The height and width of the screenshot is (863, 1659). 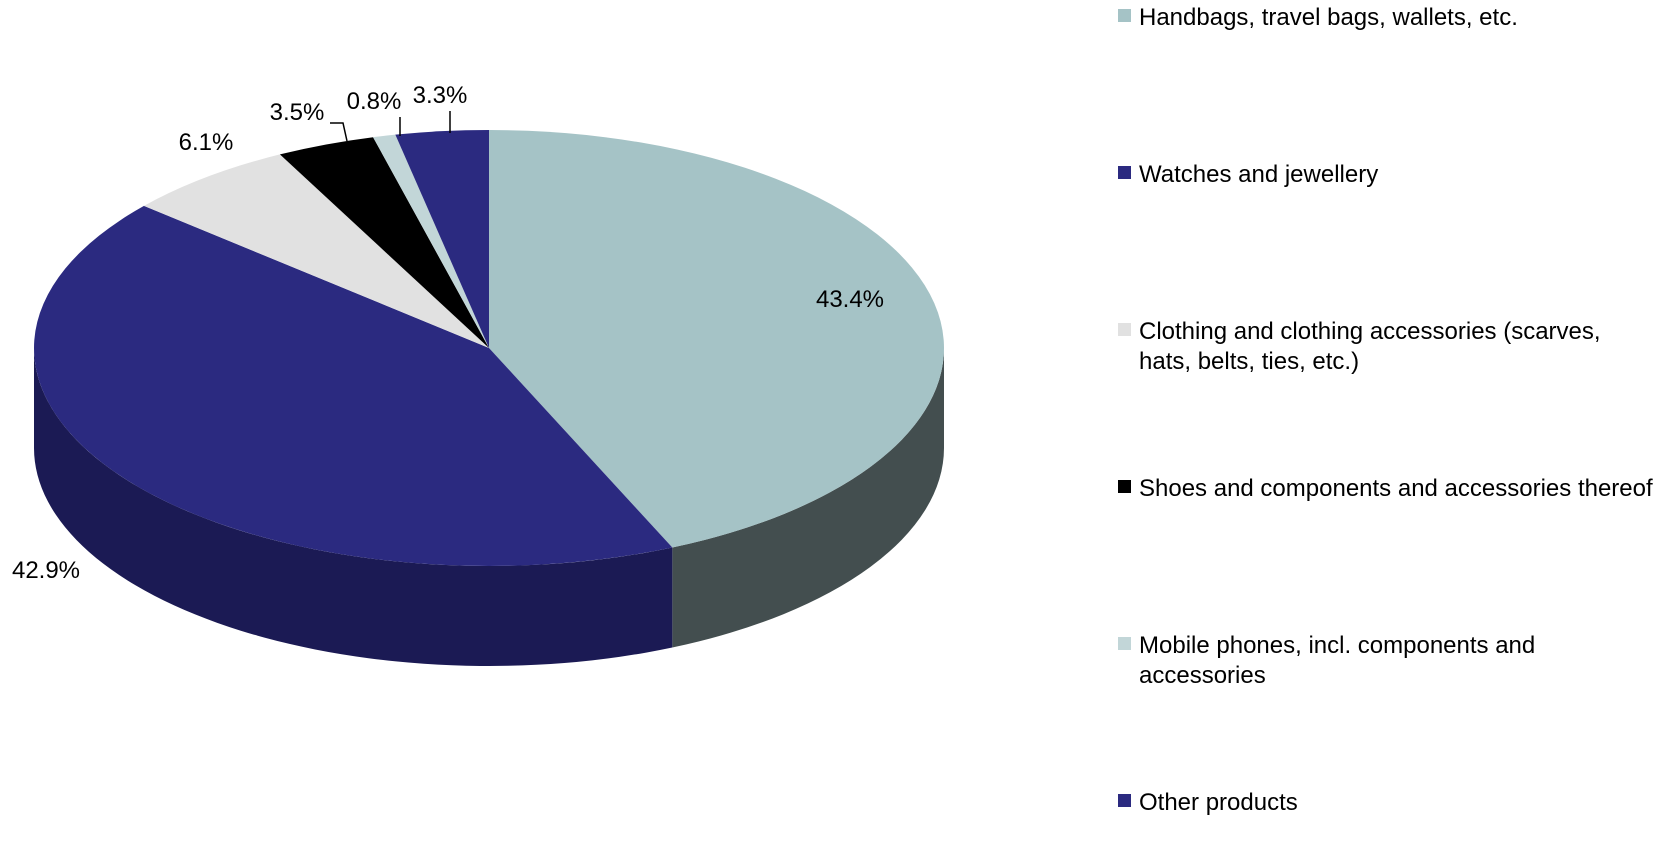 What do you see at coordinates (206, 142) in the screenshot?
I see `slice-label-2: 6.1%` at bounding box center [206, 142].